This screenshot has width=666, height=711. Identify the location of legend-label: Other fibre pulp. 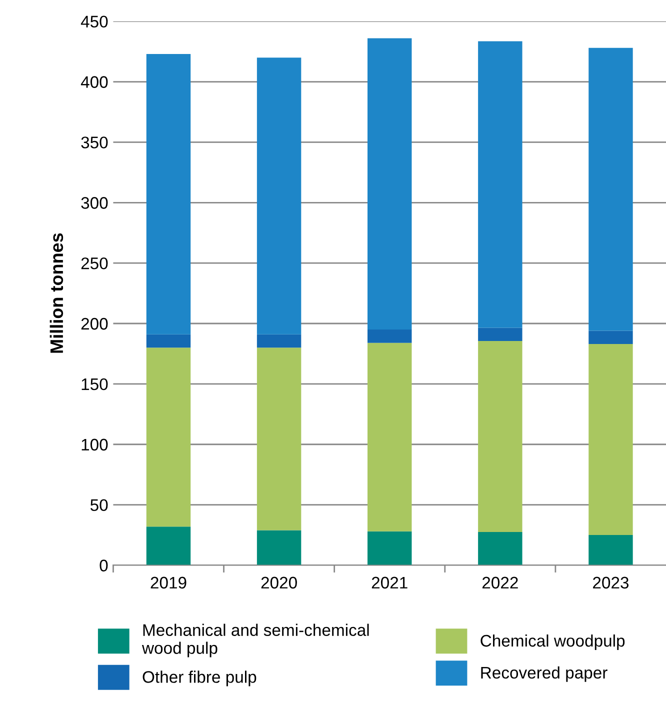
(199, 678).